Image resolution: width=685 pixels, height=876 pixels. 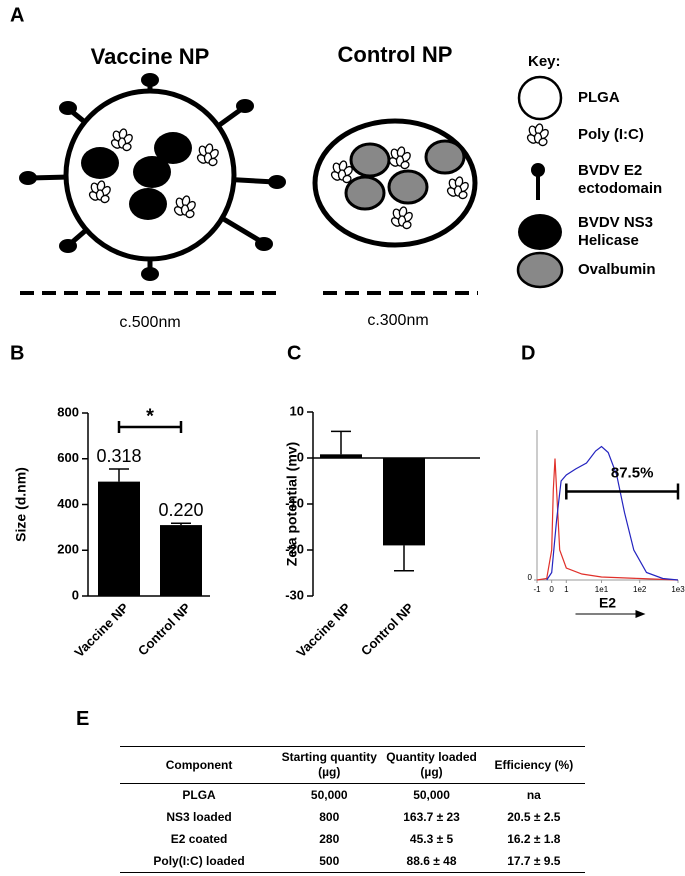 I want to click on table-cell: E2 coated, so click(x=199, y=839).